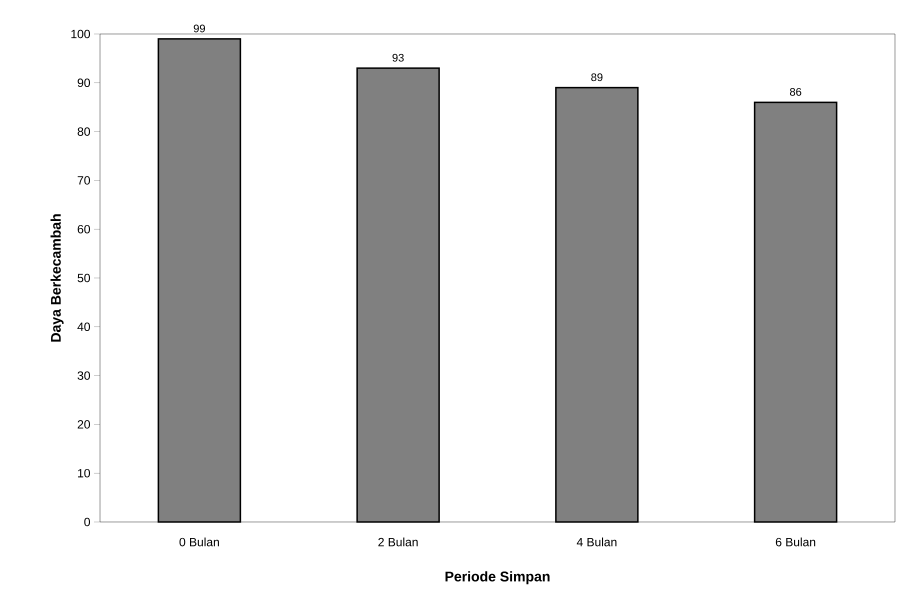 This screenshot has height=605, width=897. I want to click on x-tick-label: 6 Bulan, so click(796, 542).